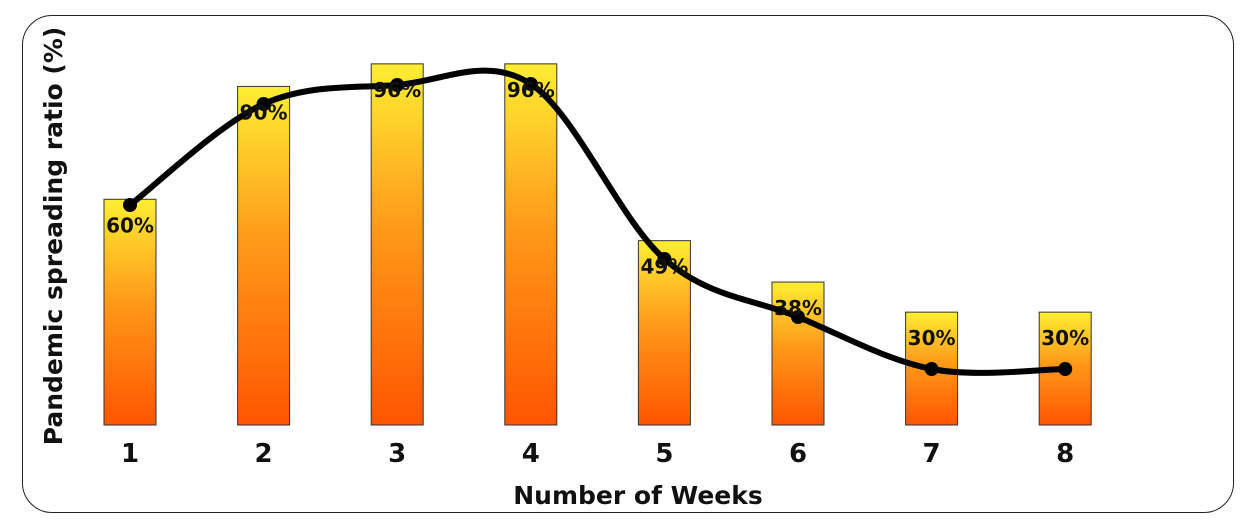  What do you see at coordinates (397, 454) in the screenshot?
I see `x-tick-label: 3` at bounding box center [397, 454].